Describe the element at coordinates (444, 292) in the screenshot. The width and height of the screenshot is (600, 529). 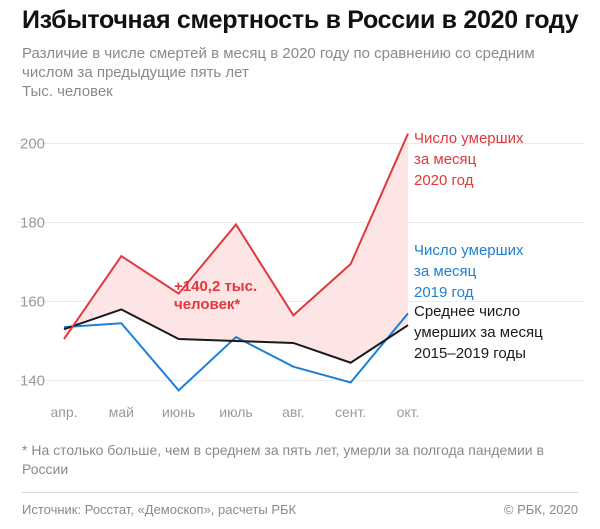
I see `label-2019-line: 2019 год` at that location.